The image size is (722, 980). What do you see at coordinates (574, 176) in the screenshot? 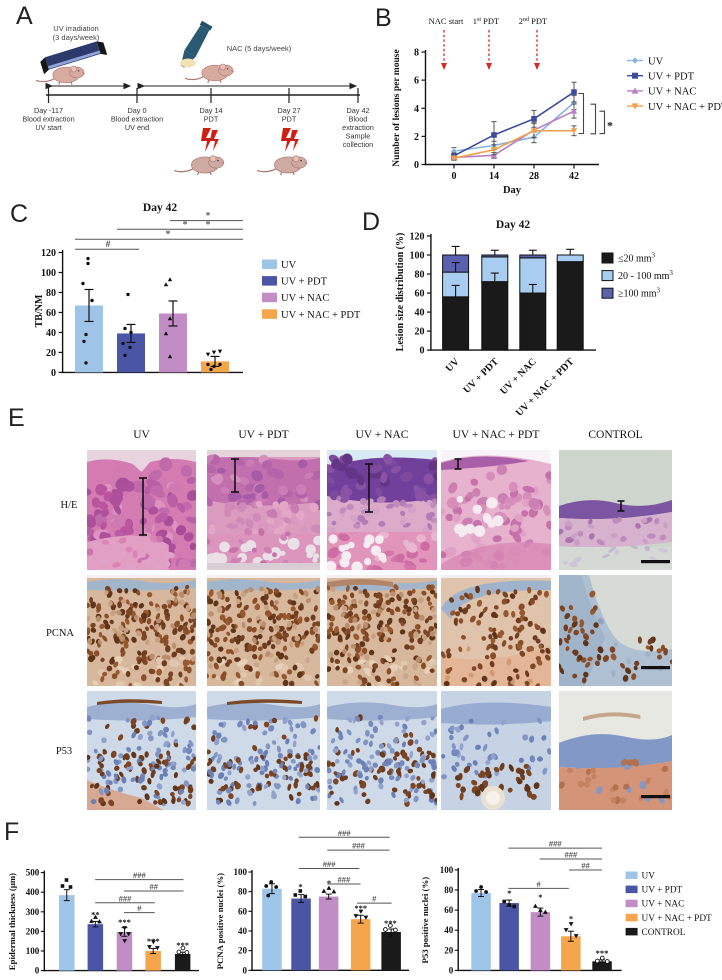
I see `svg-text: 42` at bounding box center [574, 176].